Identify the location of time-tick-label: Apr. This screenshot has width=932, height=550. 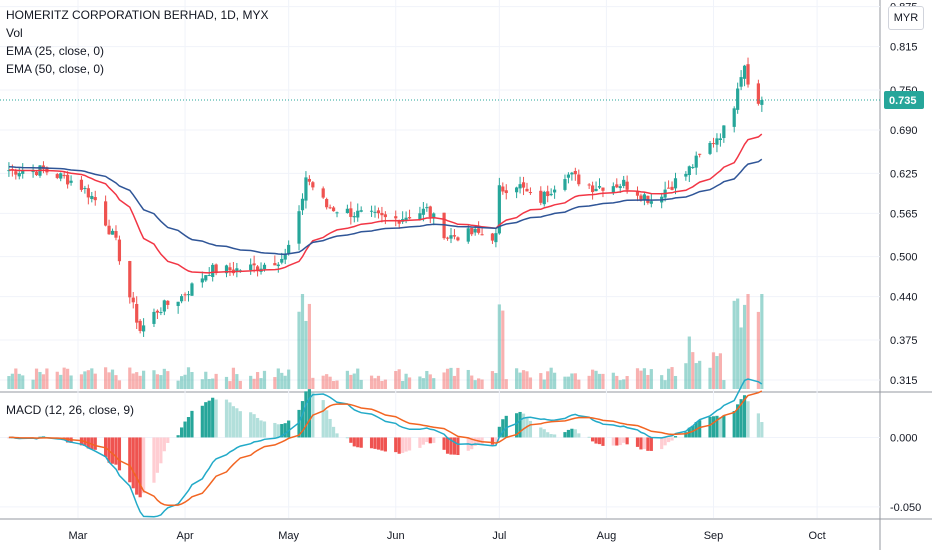
(184, 536).